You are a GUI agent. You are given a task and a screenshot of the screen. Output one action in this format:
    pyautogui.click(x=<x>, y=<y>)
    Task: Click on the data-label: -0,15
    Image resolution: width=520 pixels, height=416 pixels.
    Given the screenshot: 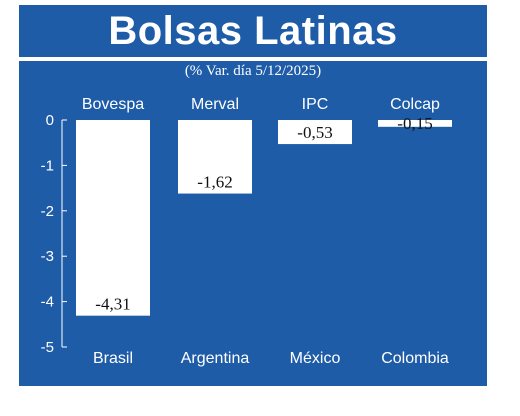 What is the action you would take?
    pyautogui.click(x=414, y=123)
    